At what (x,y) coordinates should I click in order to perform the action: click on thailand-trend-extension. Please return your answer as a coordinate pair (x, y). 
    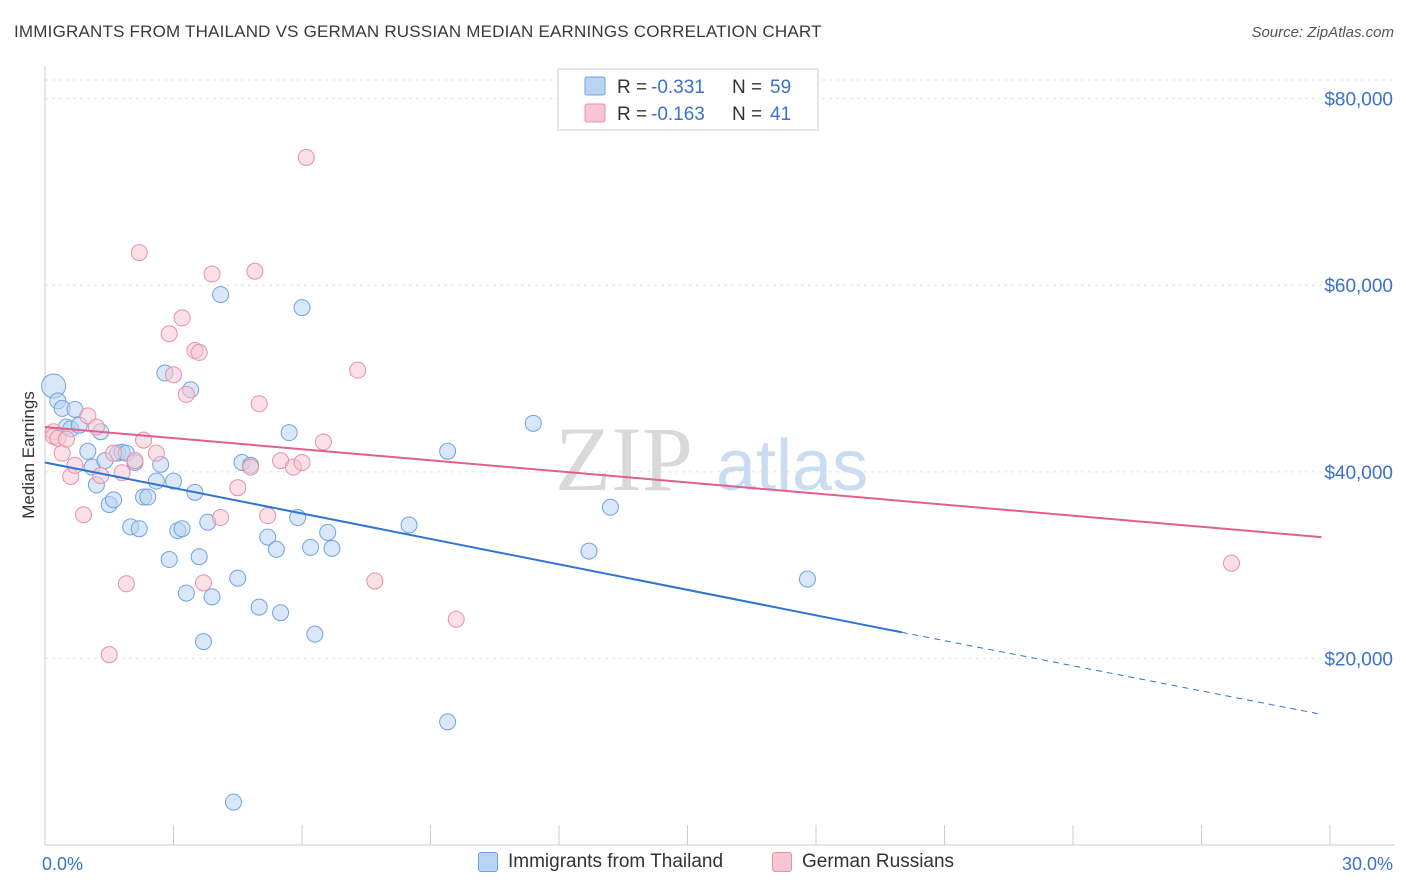
    Looking at the image, I should click on (1111, 673).